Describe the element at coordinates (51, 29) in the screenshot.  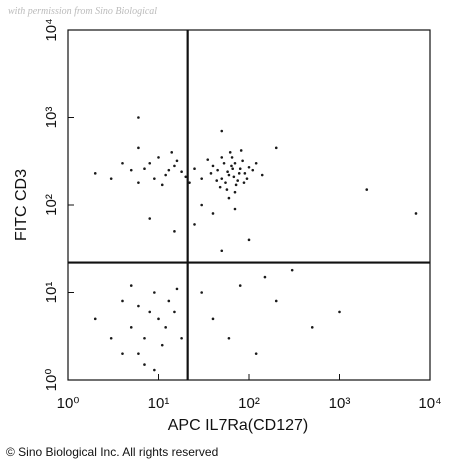
I see `y-tick-label: 10⁴` at that location.